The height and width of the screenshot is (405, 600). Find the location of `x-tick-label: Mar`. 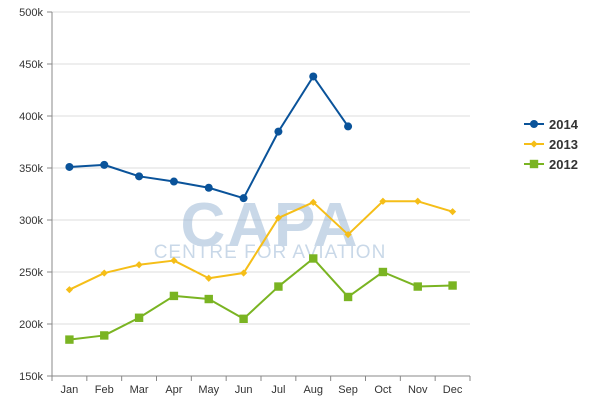

x-tick-label: Mar is located at coordinates (139, 390).